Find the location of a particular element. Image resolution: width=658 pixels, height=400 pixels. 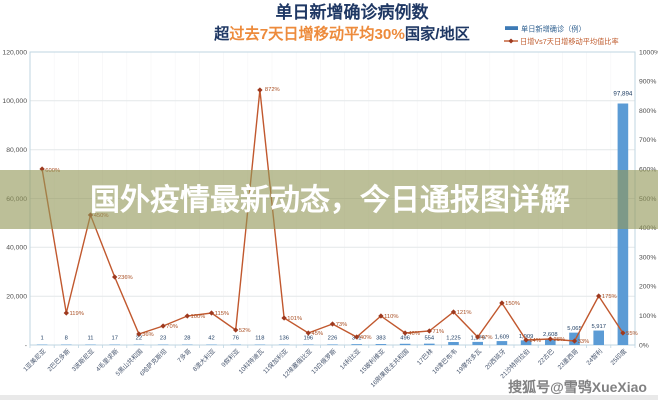

svg-text: 46% is located at coordinates (414, 334).